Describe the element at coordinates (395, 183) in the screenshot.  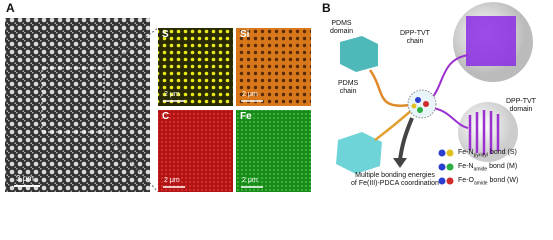
I see `text: of Fe(III)-PDCA coordination` at that location.